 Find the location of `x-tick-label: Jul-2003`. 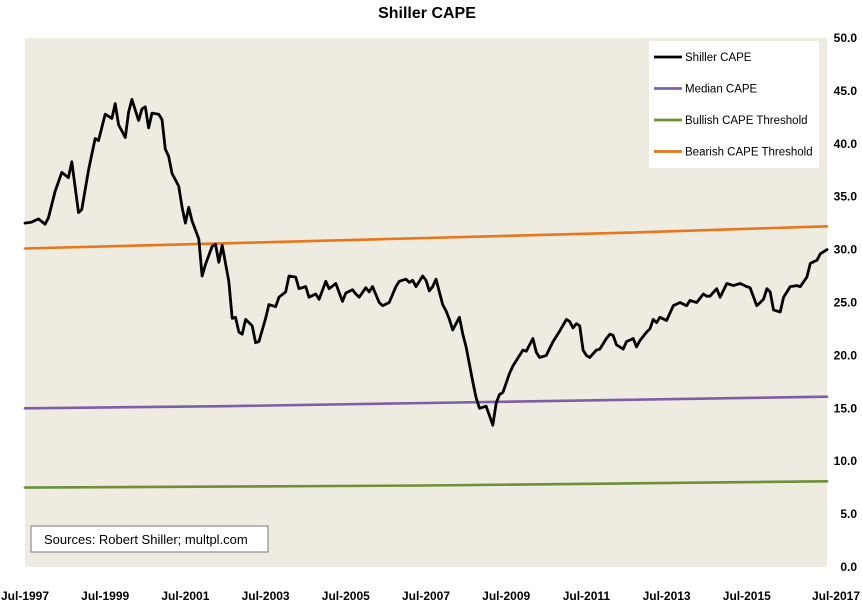

x-tick-label: Jul-2003 is located at coordinates (266, 596).